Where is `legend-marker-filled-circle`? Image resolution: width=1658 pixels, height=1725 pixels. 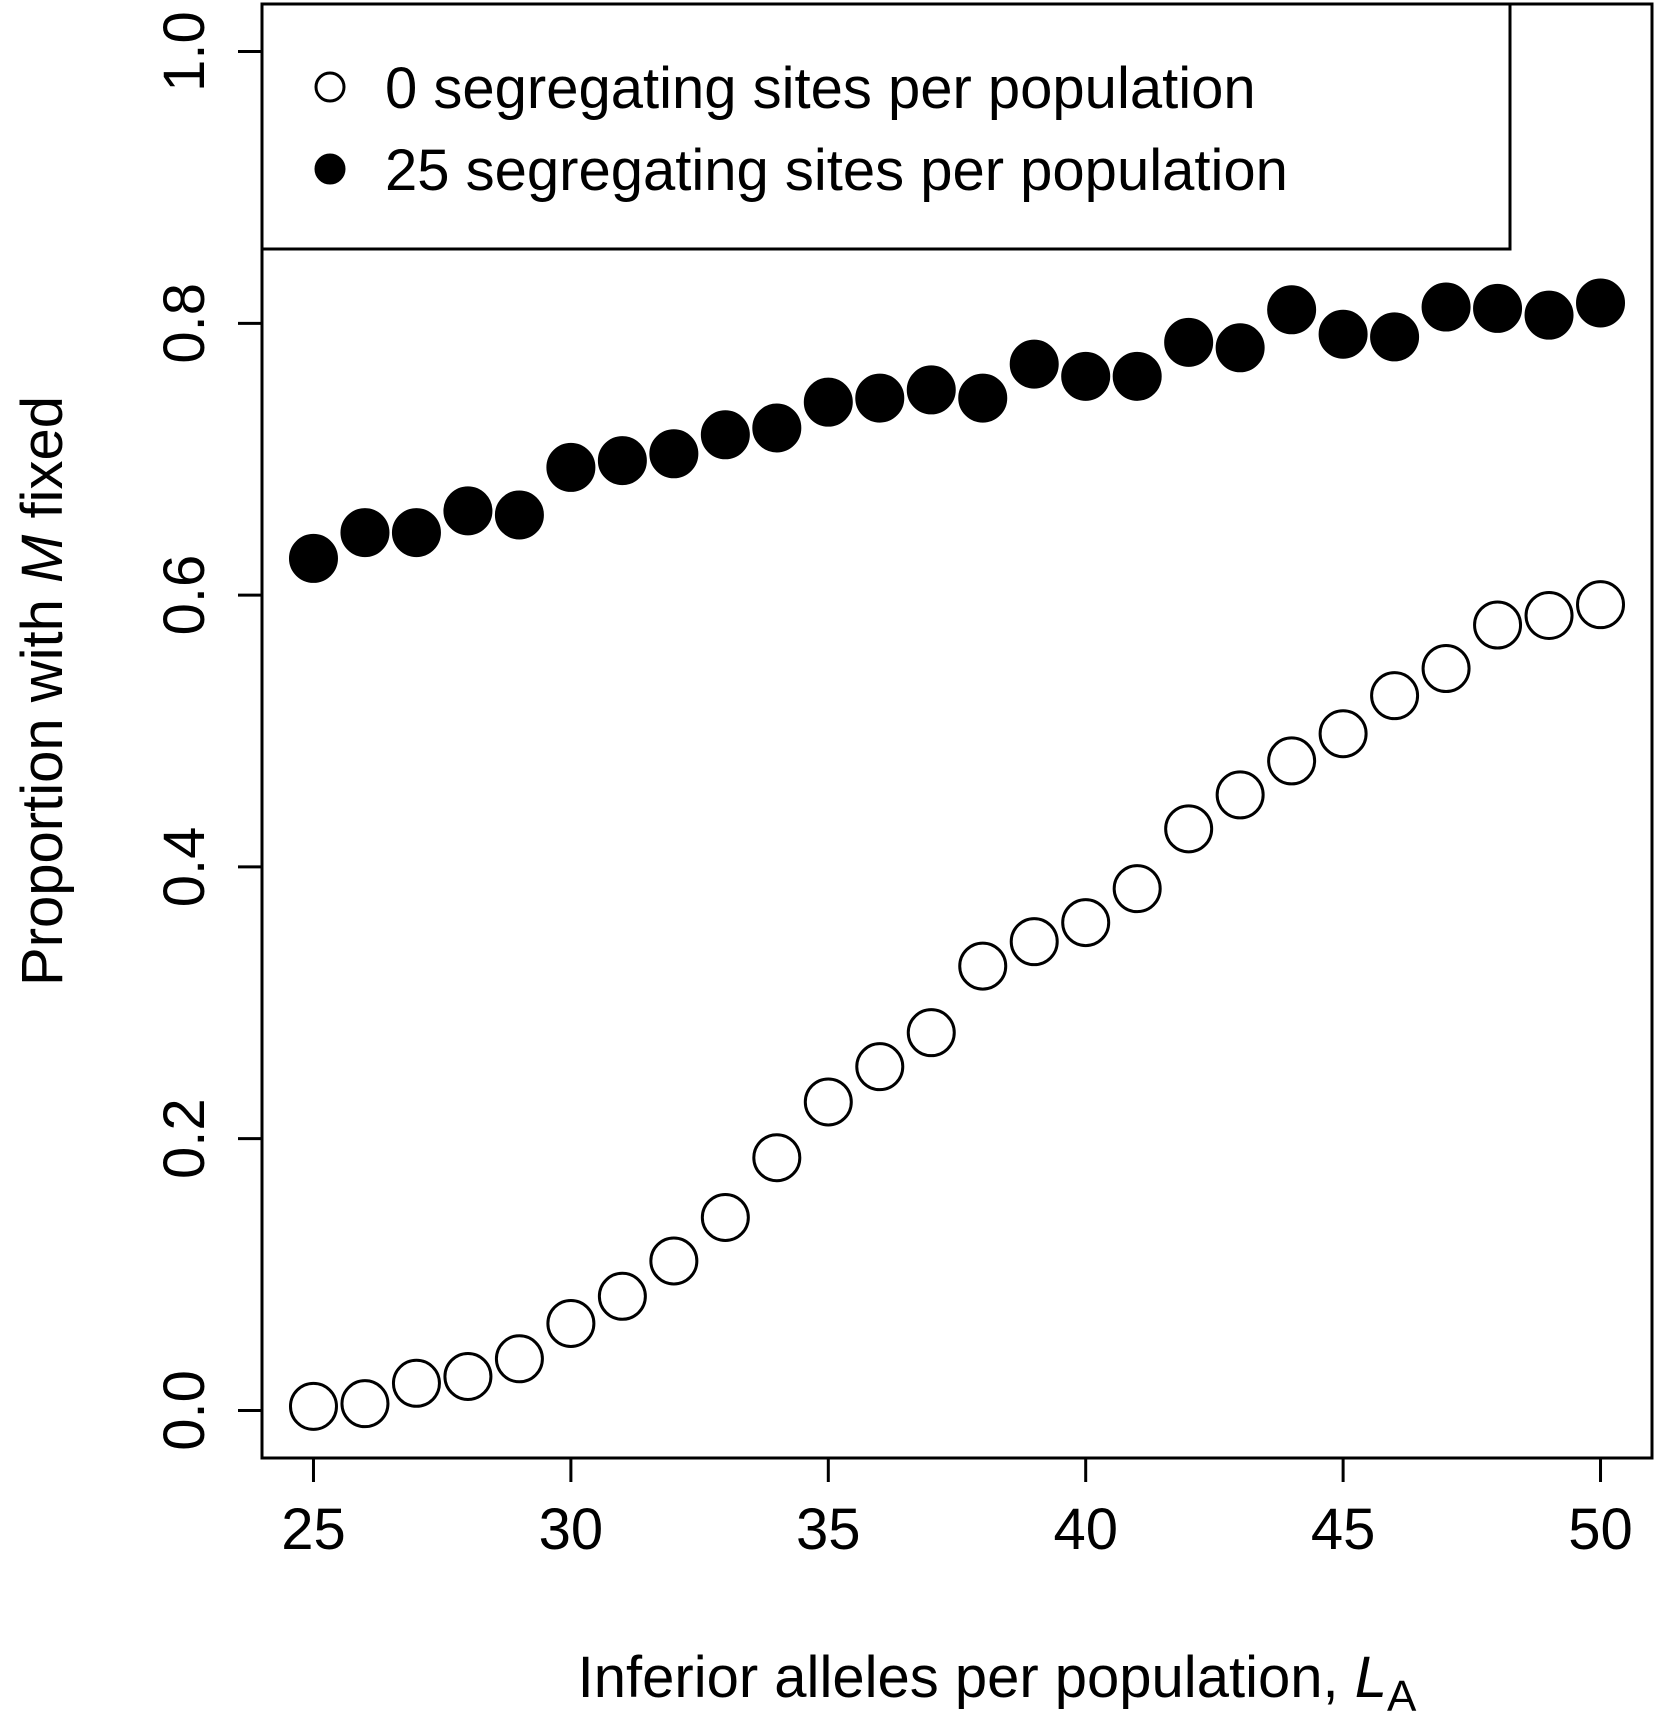 legend-marker-filled-circle is located at coordinates (330, 169).